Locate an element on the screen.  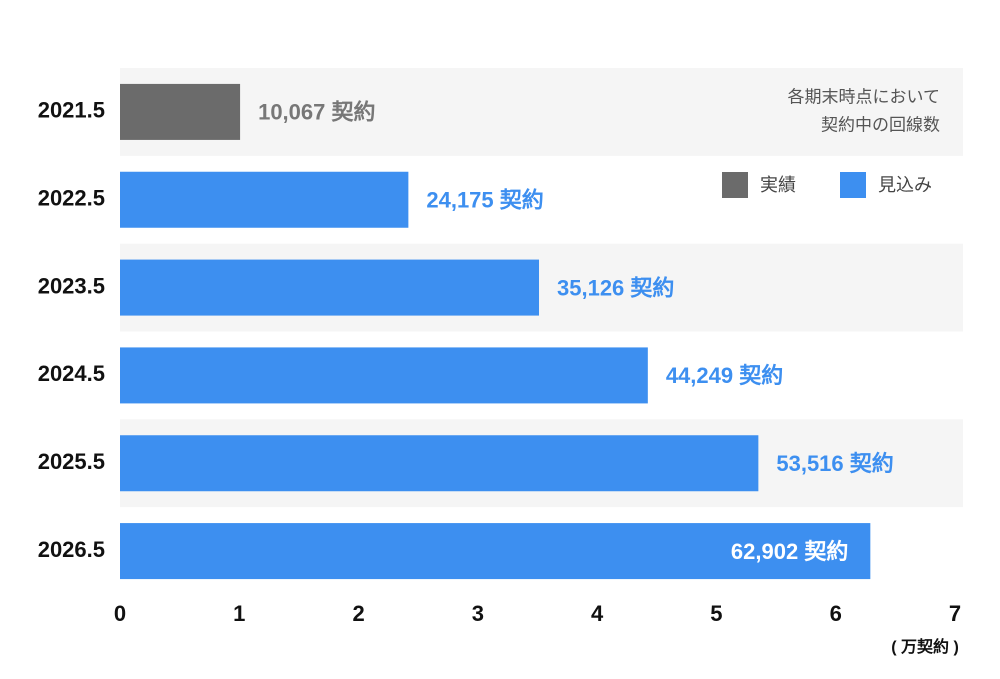
data-label: 62,902 契約 is located at coordinates (789, 551).